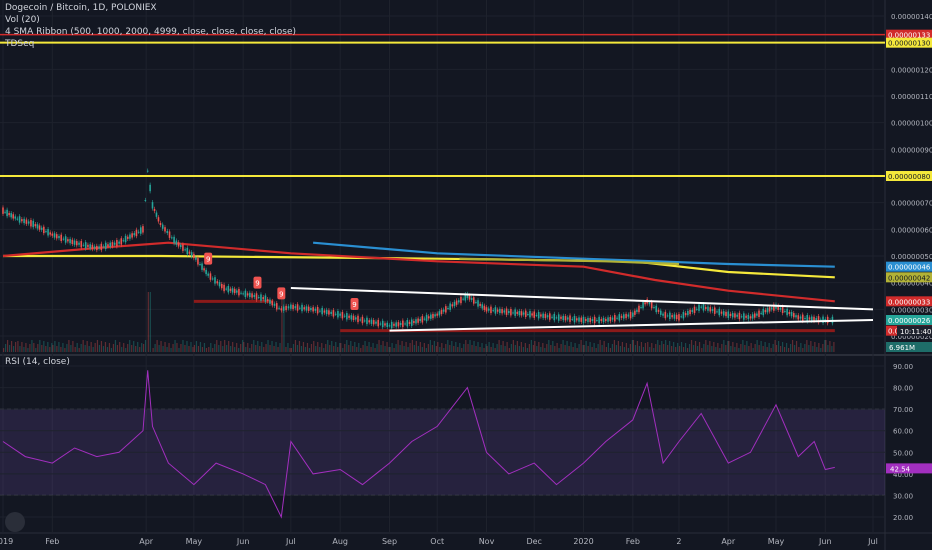  I want to click on time-axis-label: Dec, so click(533, 541).